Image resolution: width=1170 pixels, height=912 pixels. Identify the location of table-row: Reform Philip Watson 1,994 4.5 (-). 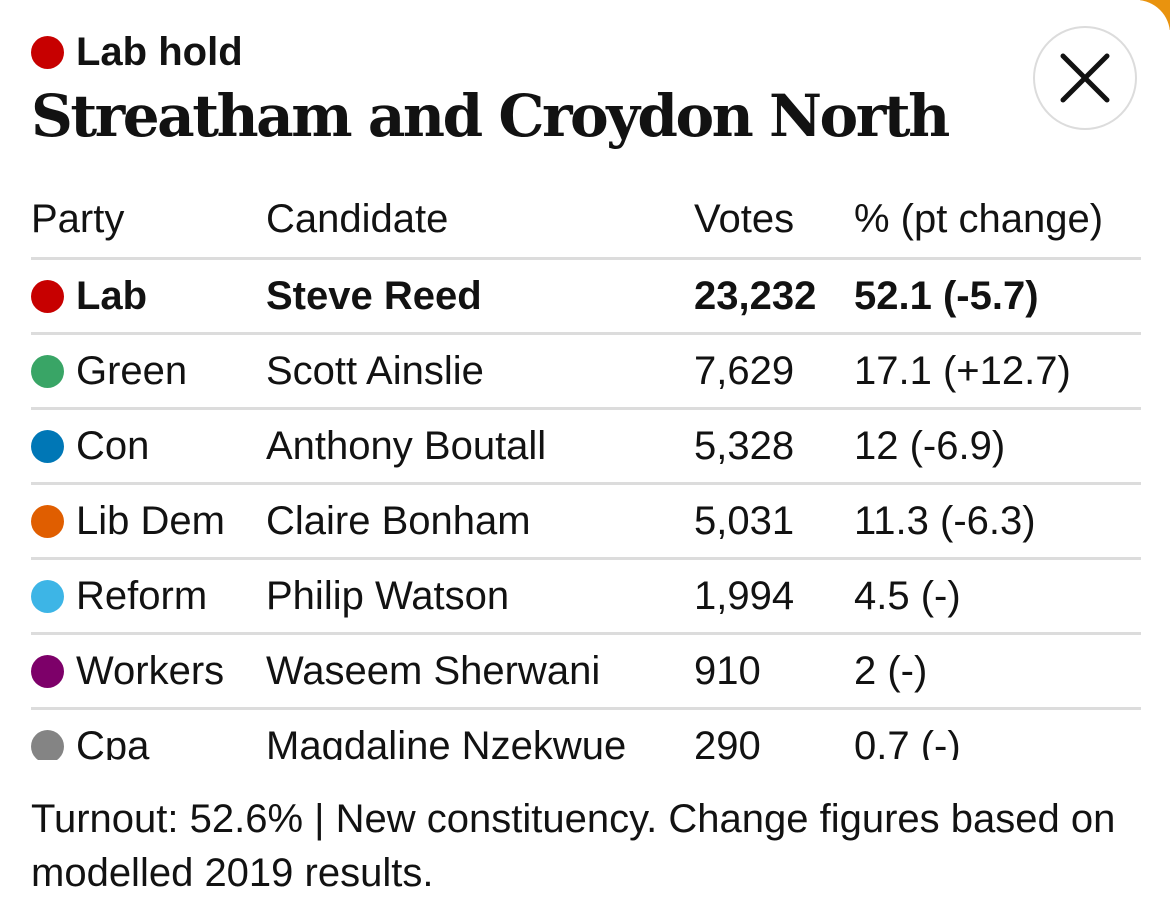
(586, 597).